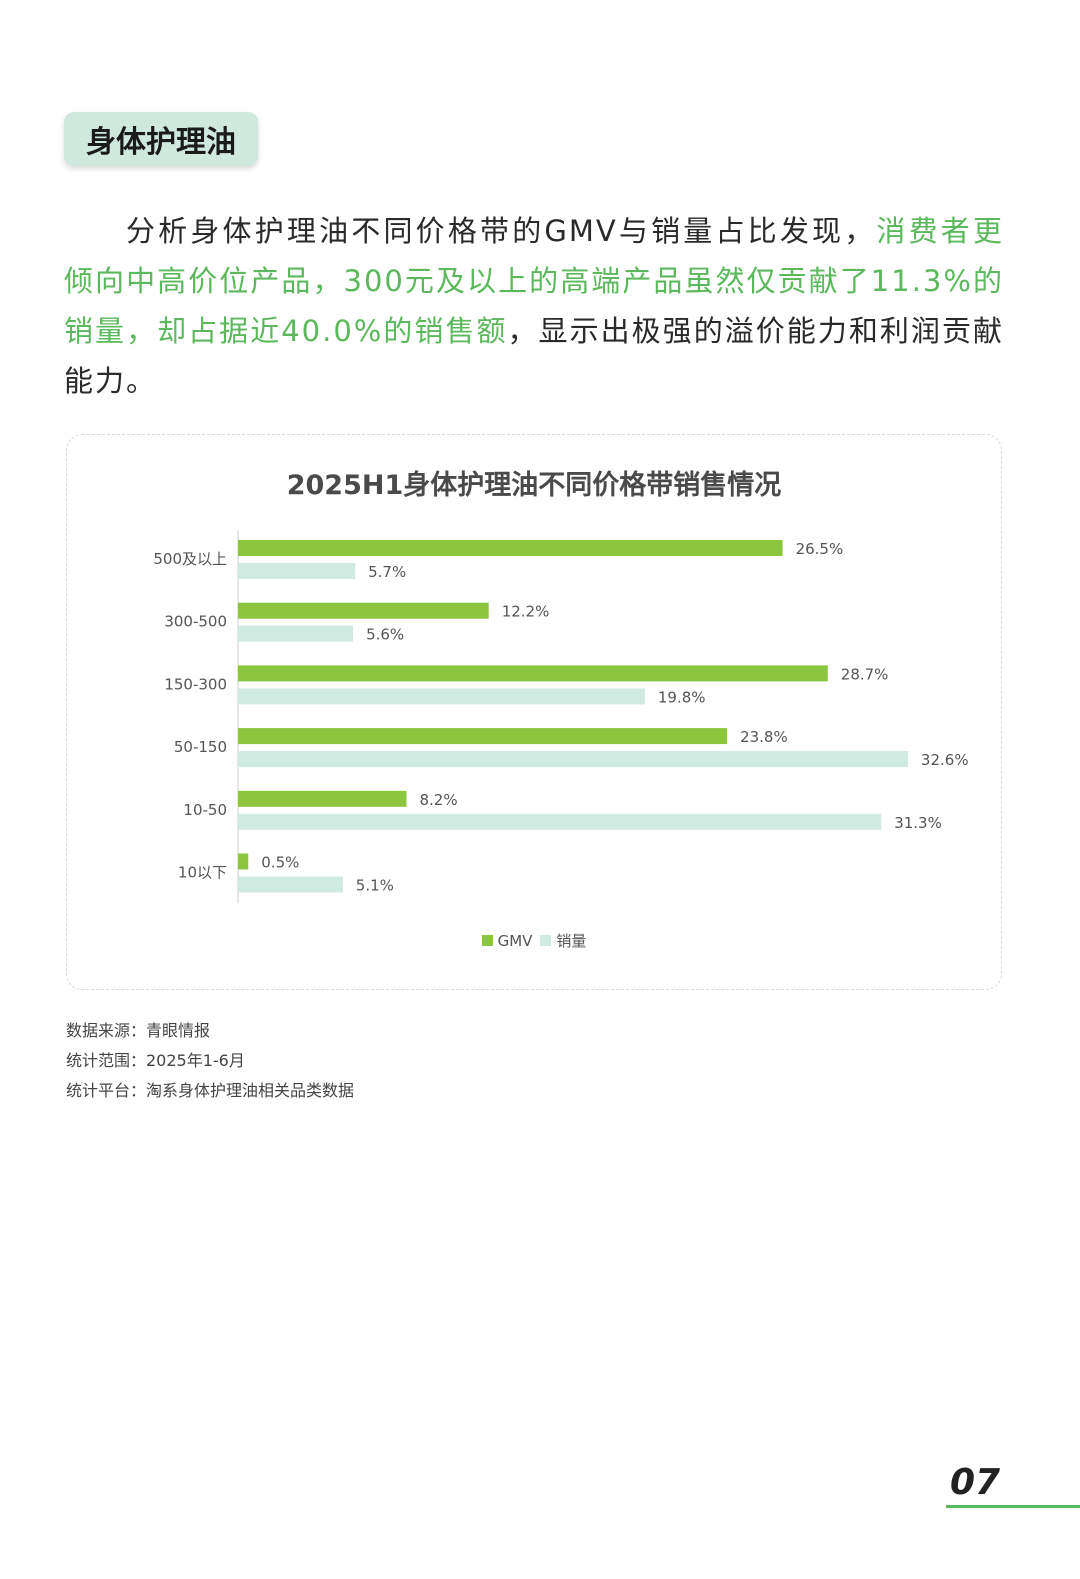 The height and width of the screenshot is (1579, 1080). I want to click on data-label-gmv: 23.8%, so click(764, 737).